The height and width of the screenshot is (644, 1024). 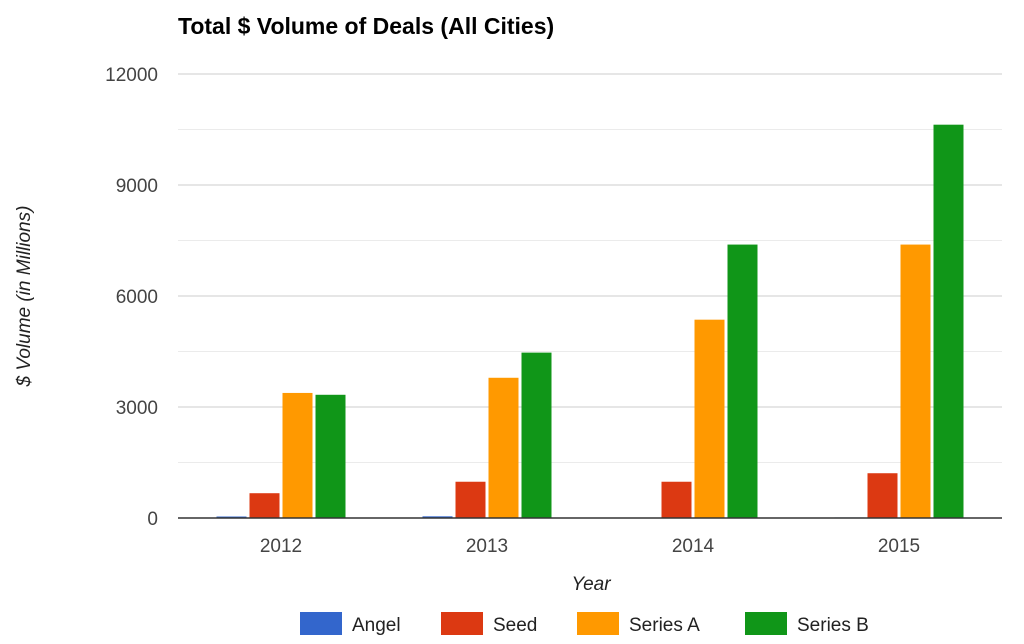 I want to click on y-axis-title: $ Volume (in Millions), so click(x=24, y=297).